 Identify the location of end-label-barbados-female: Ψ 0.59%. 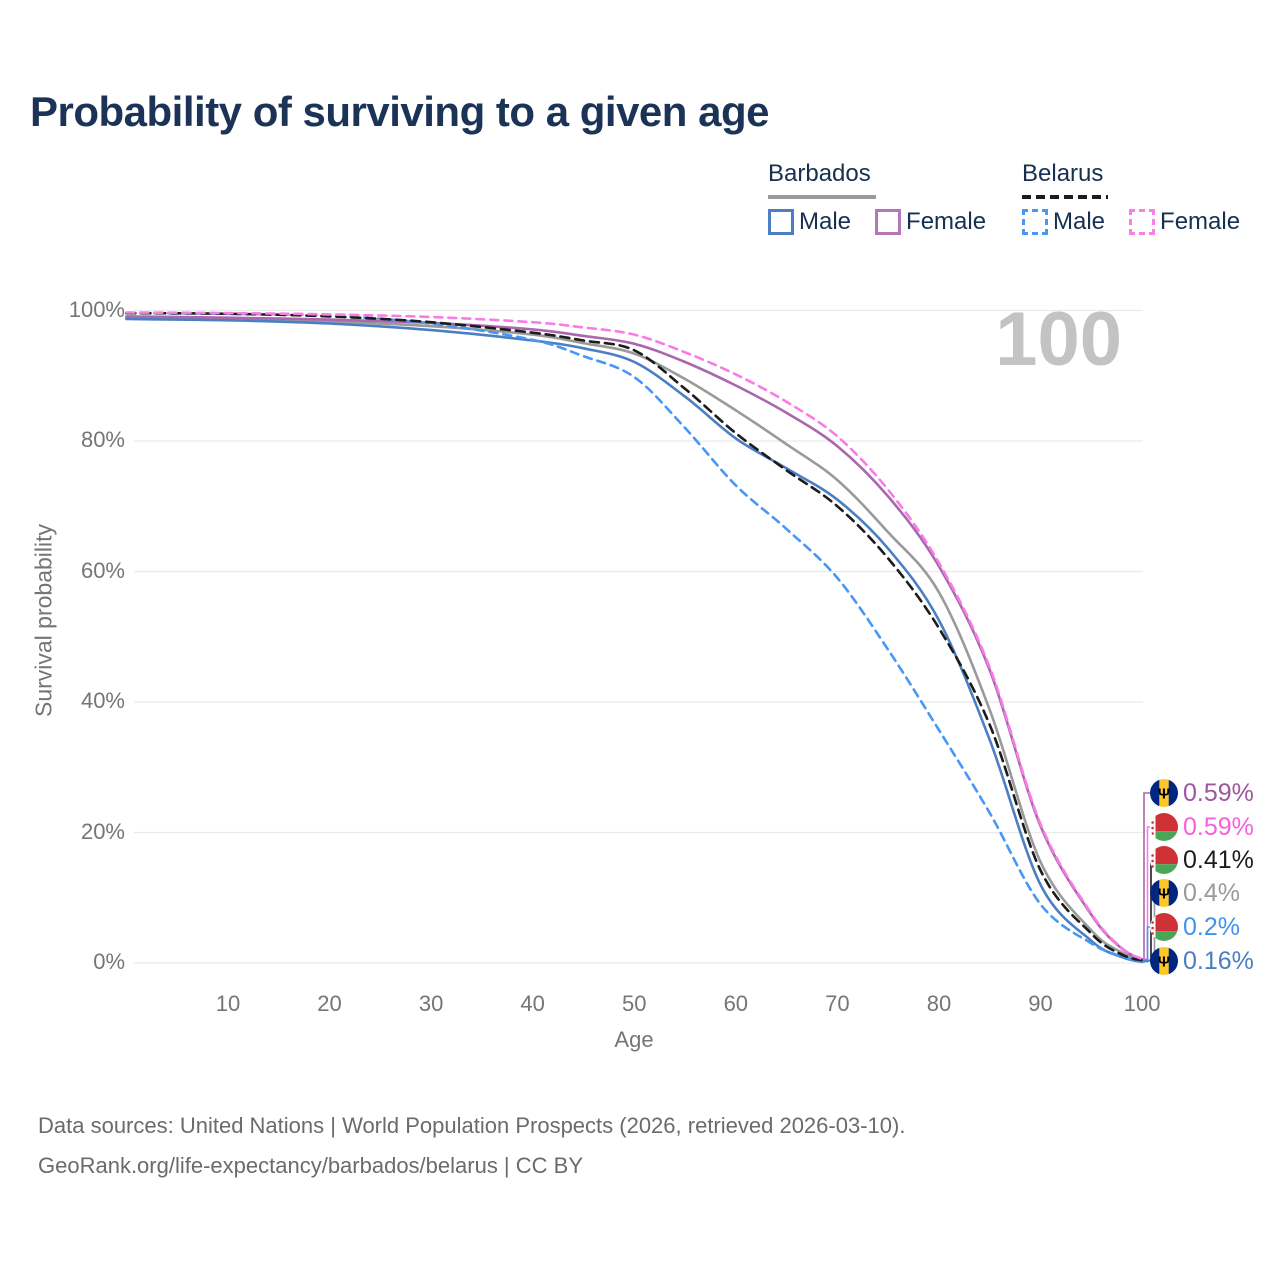
(1202, 793).